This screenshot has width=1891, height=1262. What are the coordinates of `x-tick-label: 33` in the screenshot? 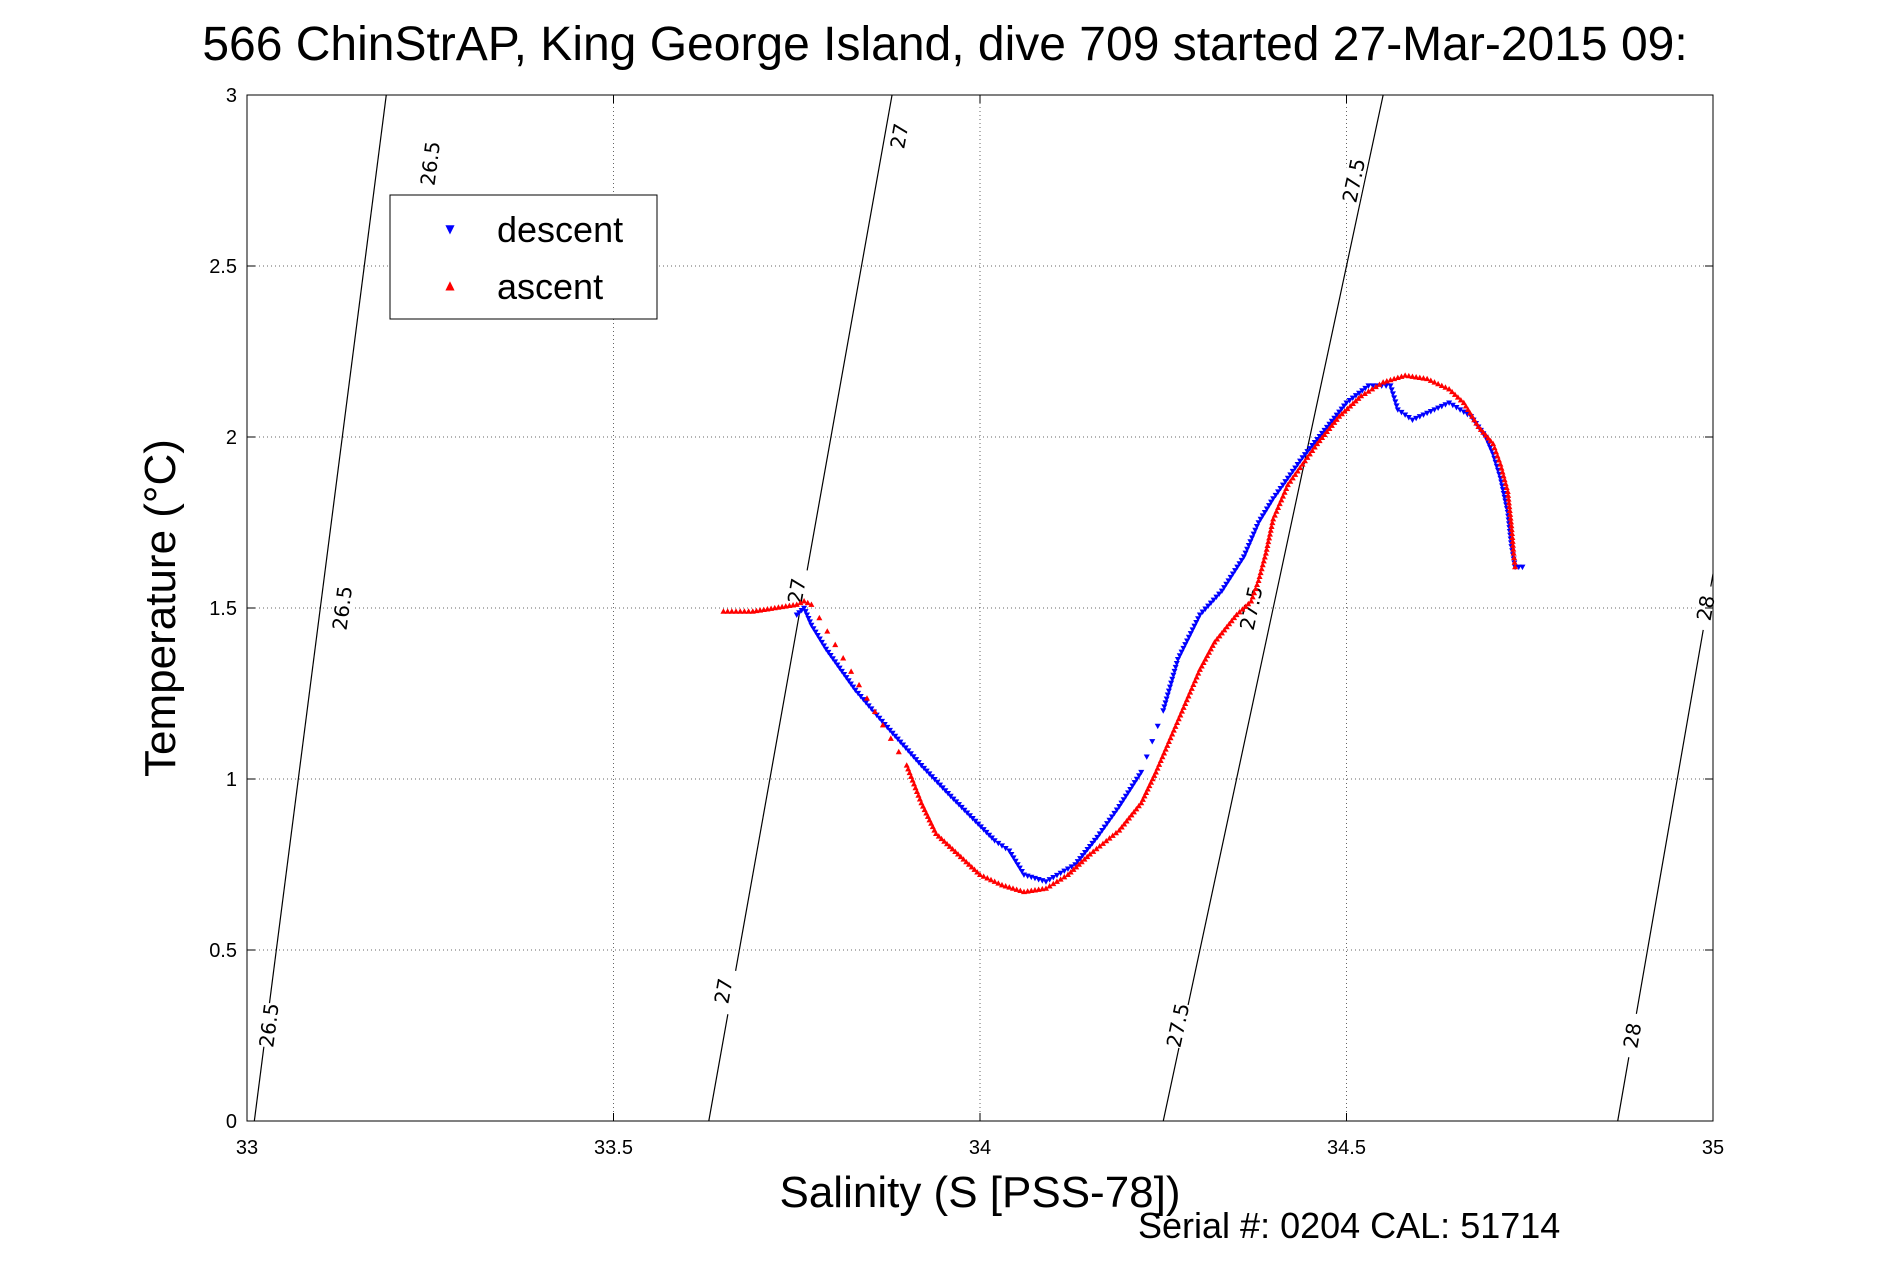 It's located at (247, 1148).